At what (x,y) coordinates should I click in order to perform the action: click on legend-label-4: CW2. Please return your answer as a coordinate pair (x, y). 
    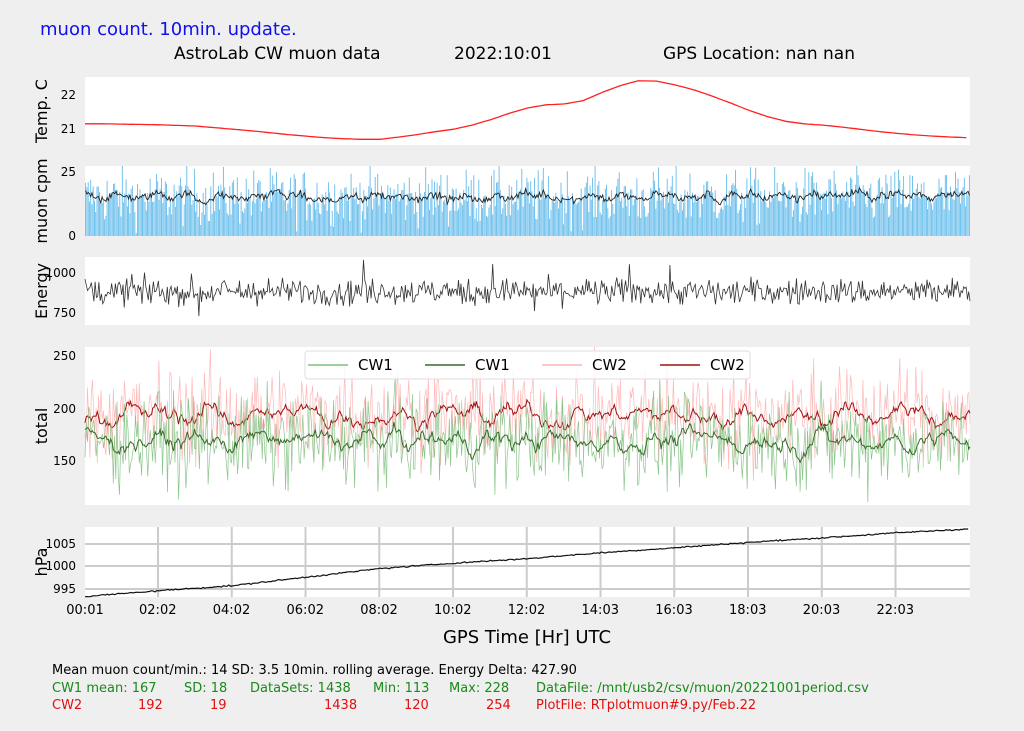
    Looking at the image, I should click on (727, 365).